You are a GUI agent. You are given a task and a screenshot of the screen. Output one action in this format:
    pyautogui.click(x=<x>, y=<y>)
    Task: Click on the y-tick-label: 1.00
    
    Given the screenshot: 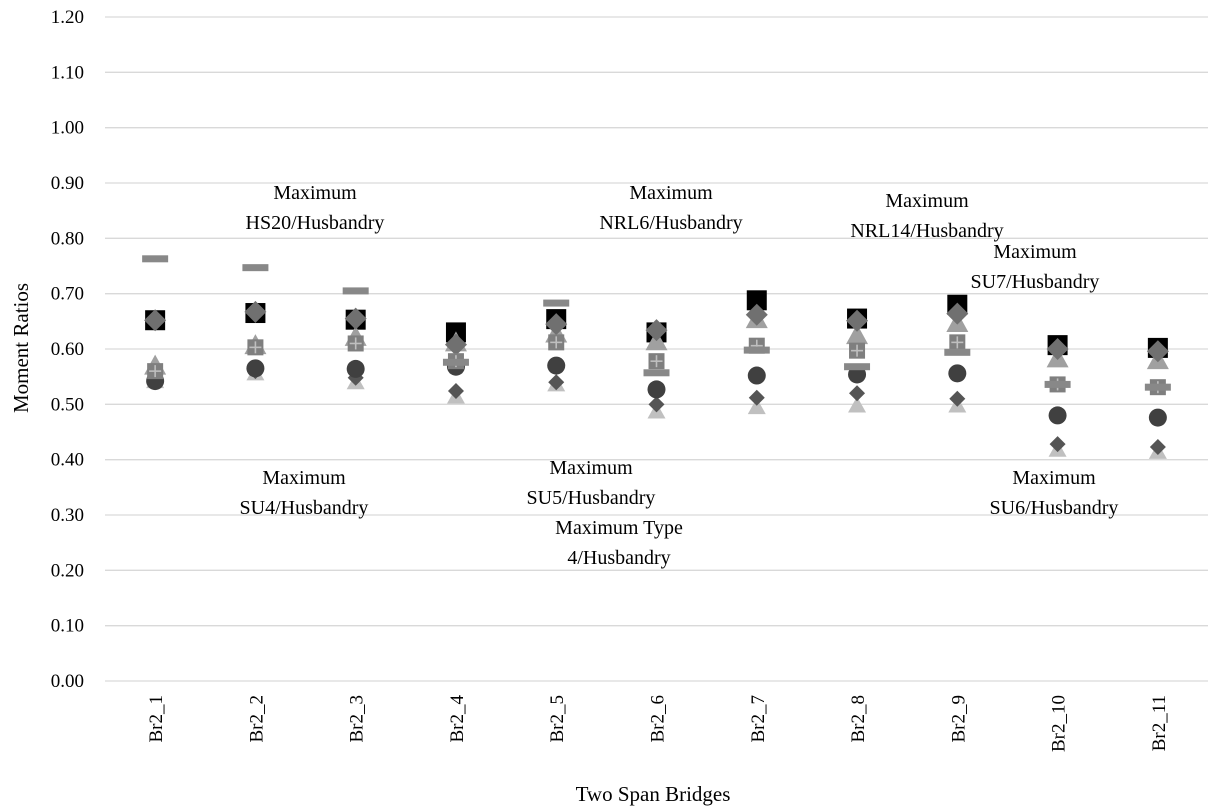 What is the action you would take?
    pyautogui.click(x=67, y=128)
    